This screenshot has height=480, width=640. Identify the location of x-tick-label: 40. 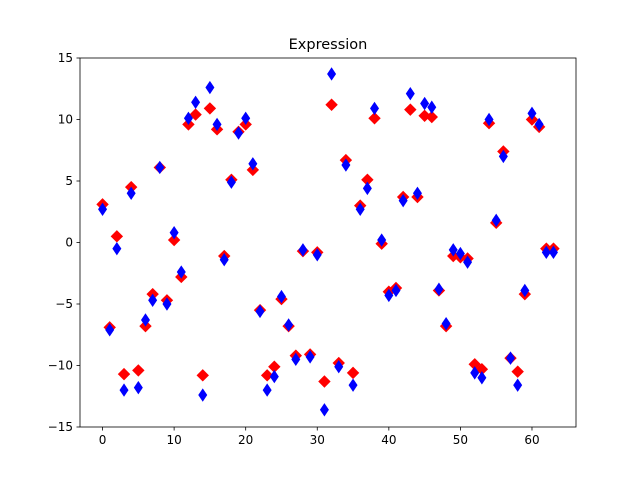
(388, 440).